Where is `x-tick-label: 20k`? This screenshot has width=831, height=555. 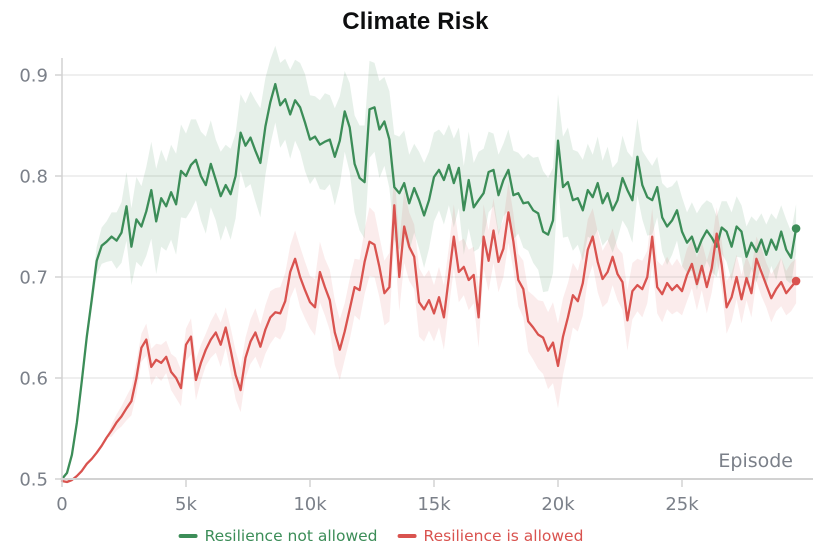 x-tick-label: 20k is located at coordinates (558, 504).